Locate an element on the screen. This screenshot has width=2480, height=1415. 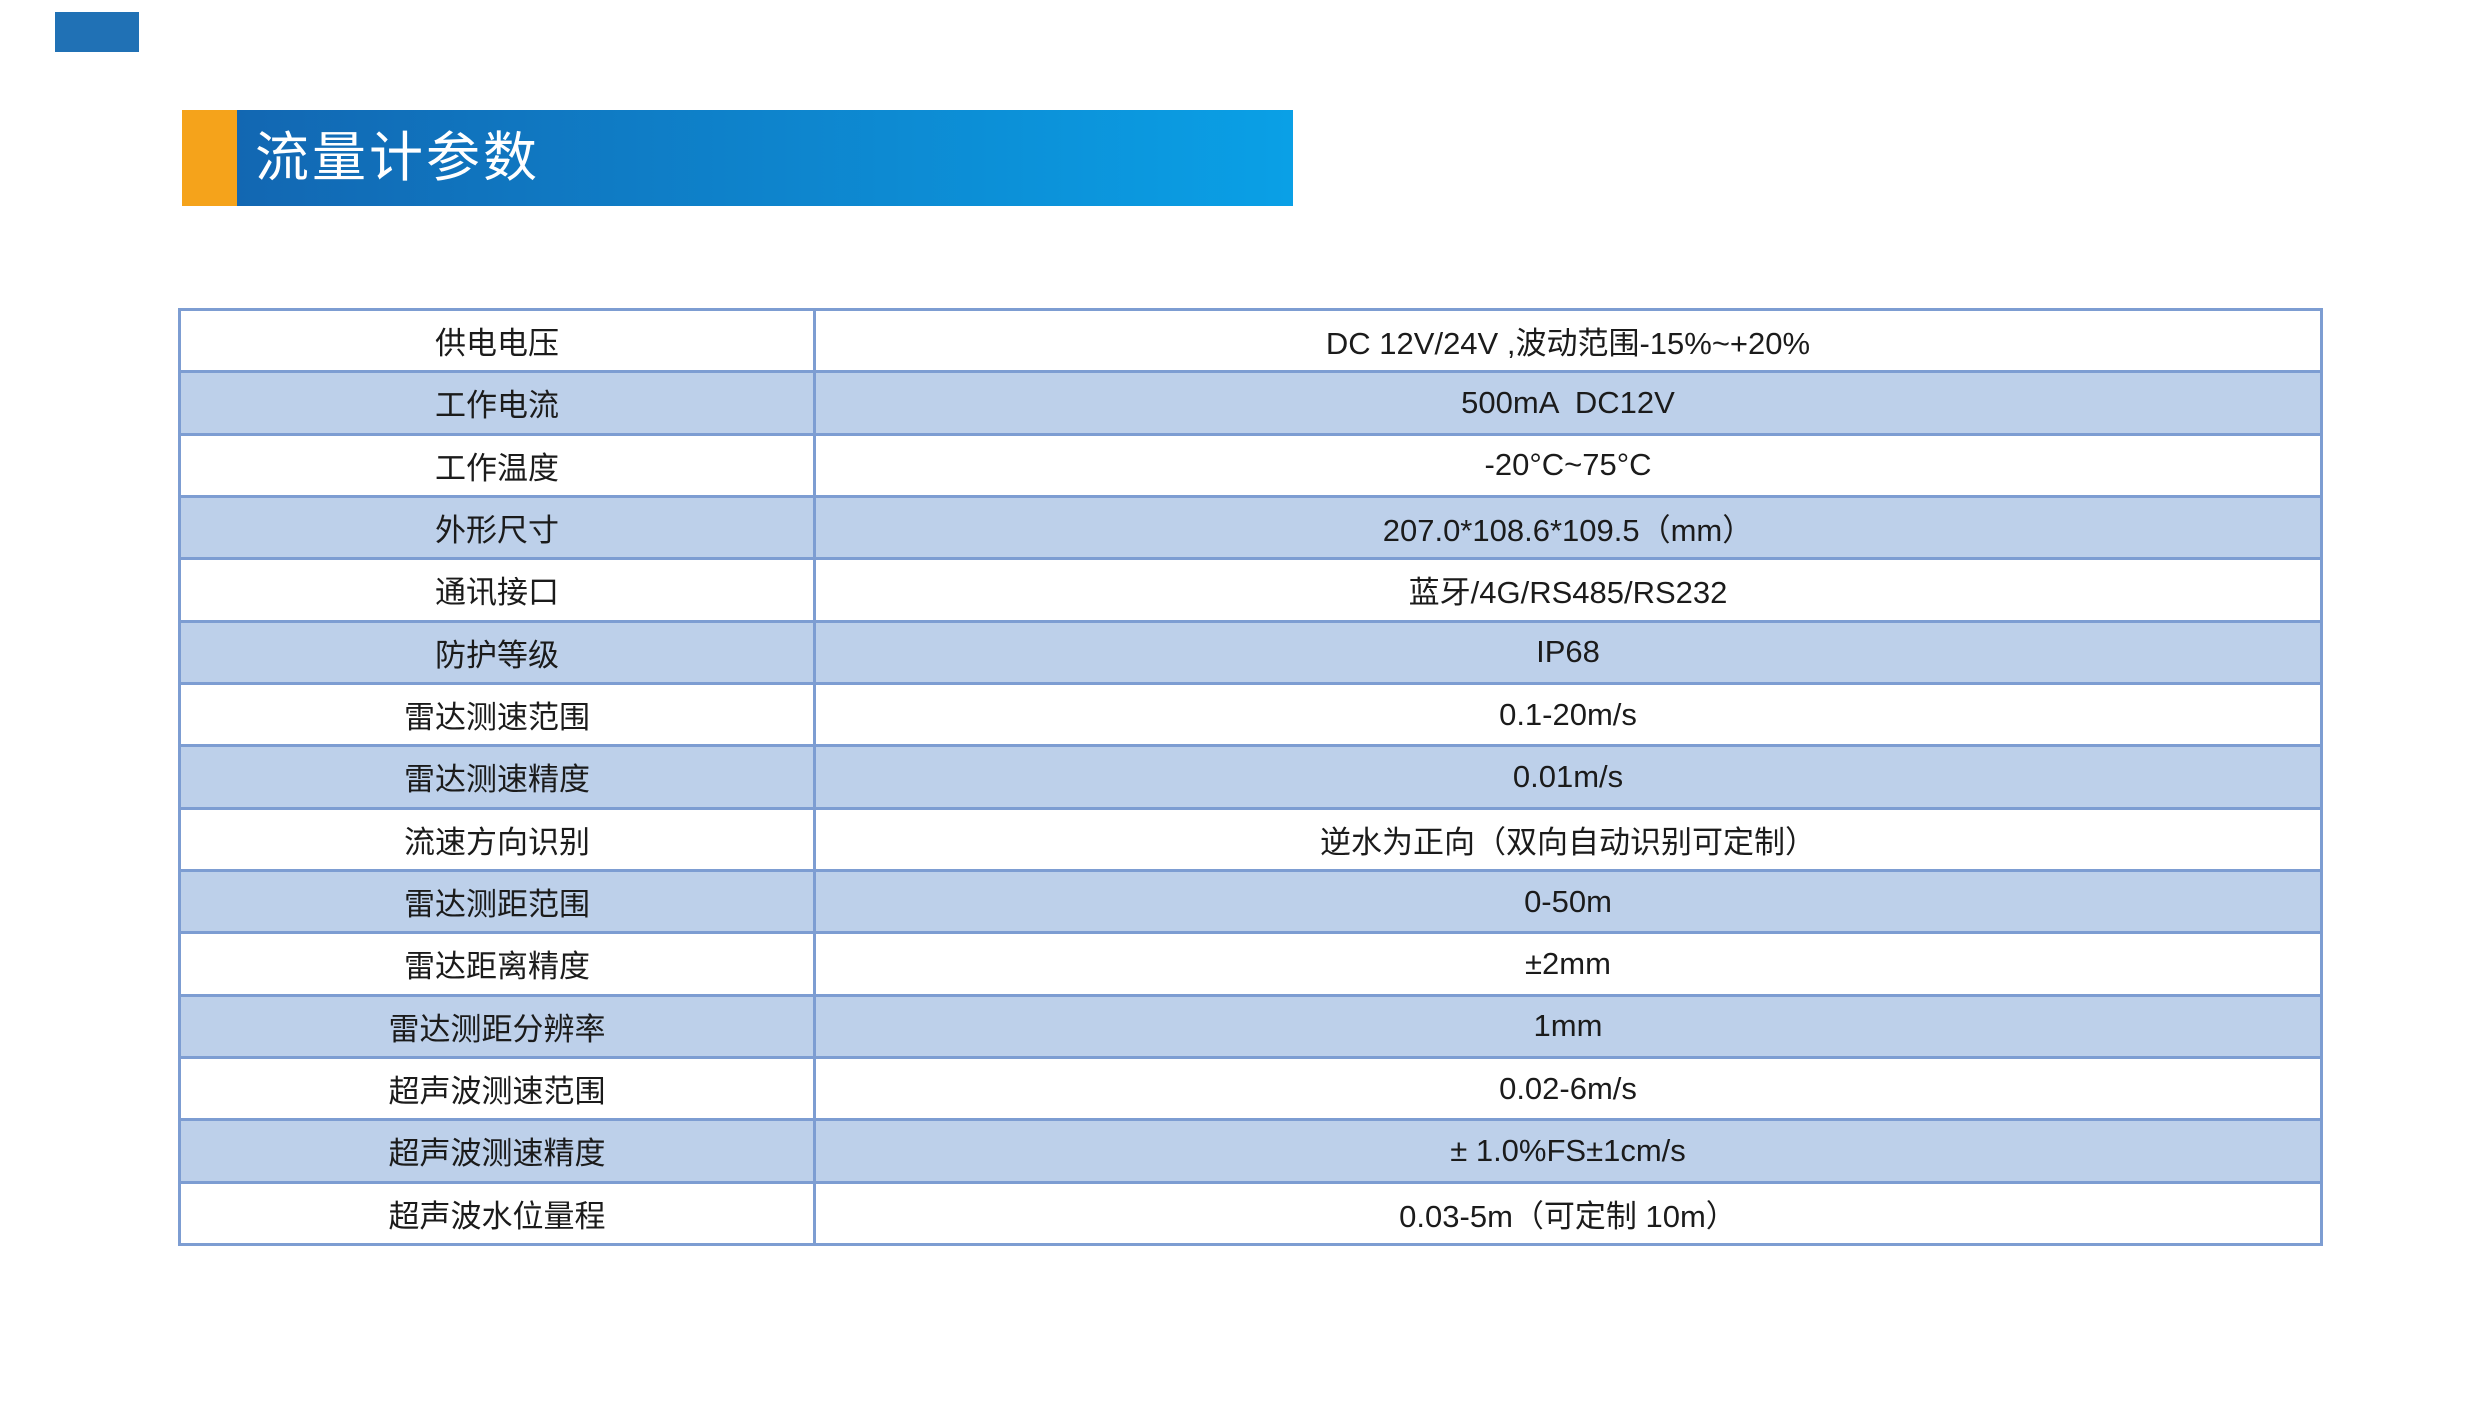
table-row: 防护等级 IP68 is located at coordinates (1250, 652).